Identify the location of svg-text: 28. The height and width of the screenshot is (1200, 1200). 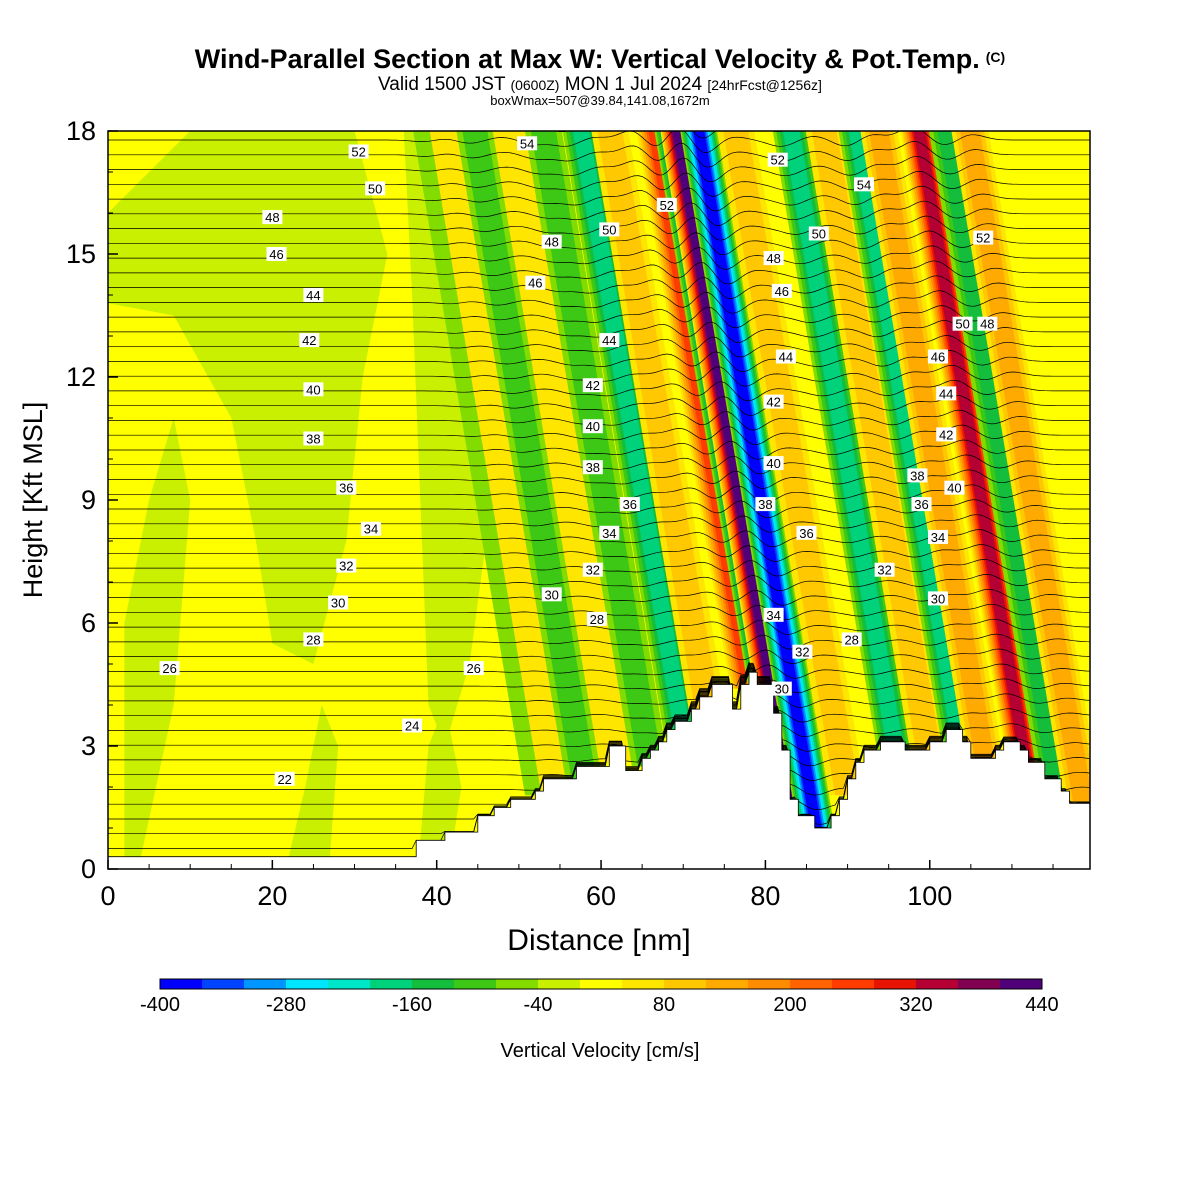
(851, 639).